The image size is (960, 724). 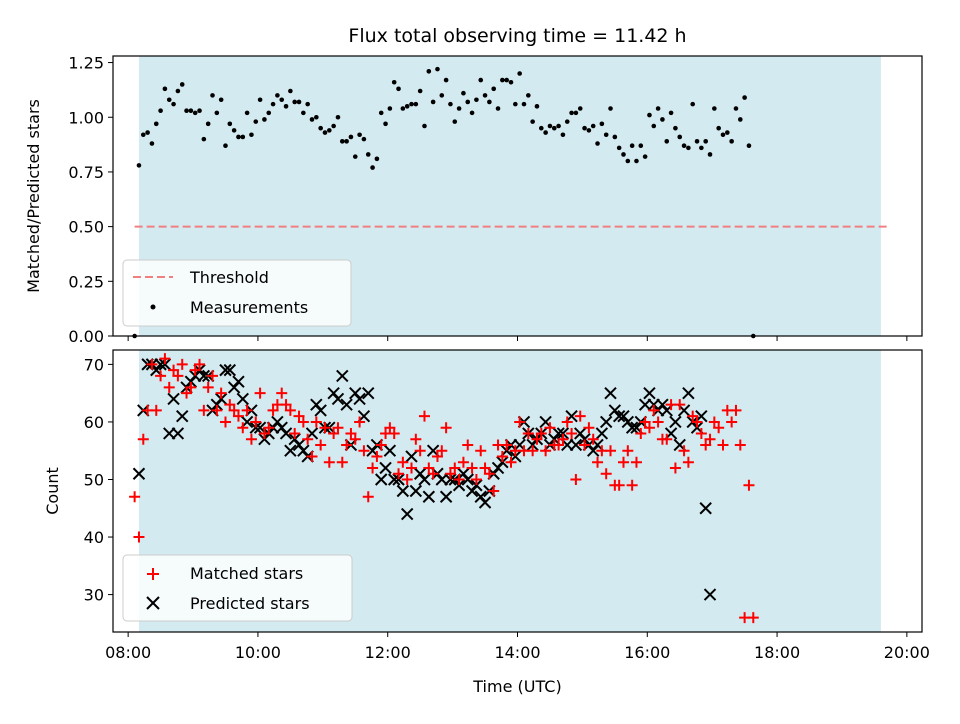 I want to click on y-tick-label: 1.25, so click(x=86, y=63).